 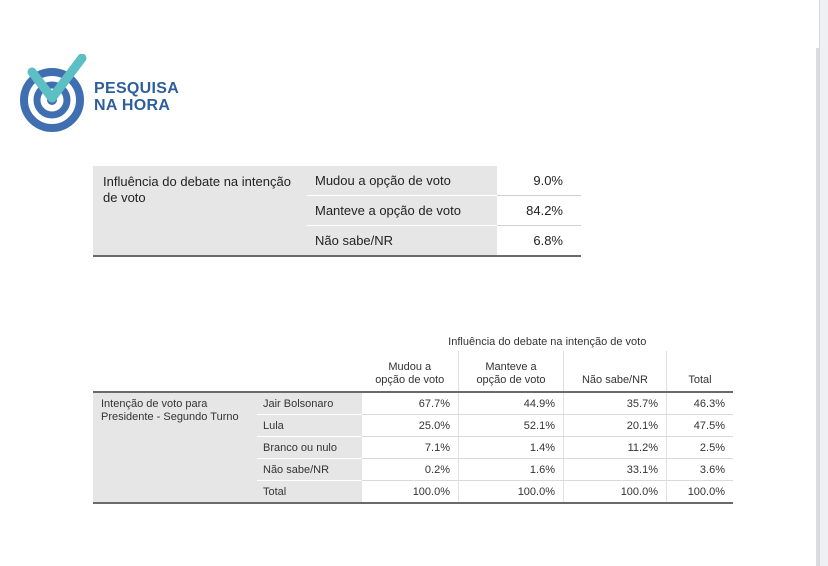 What do you see at coordinates (410, 373) in the screenshot?
I see `column-header: Mudou a opção de voto` at bounding box center [410, 373].